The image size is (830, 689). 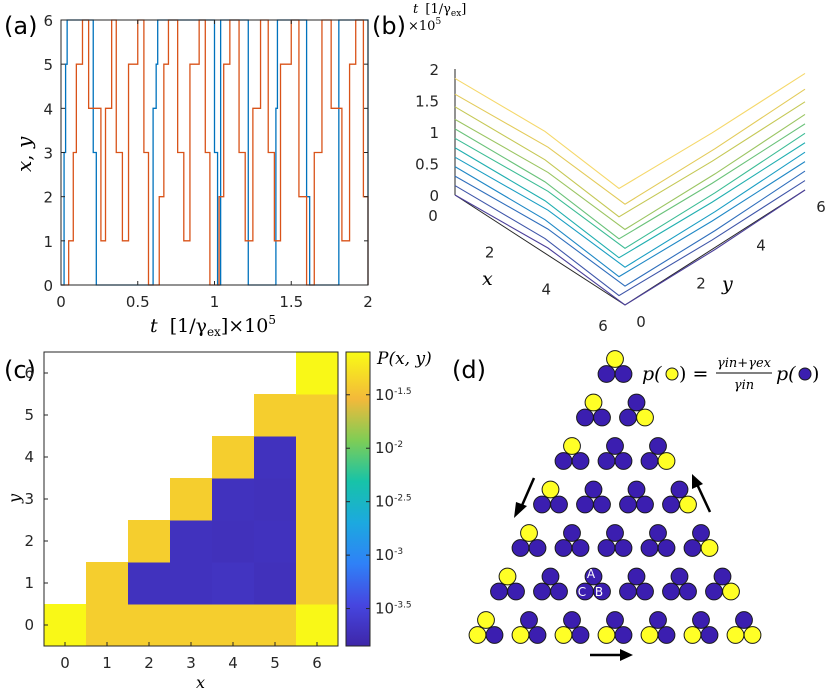 I want to click on panel-label-d: (d), so click(x=469, y=370).